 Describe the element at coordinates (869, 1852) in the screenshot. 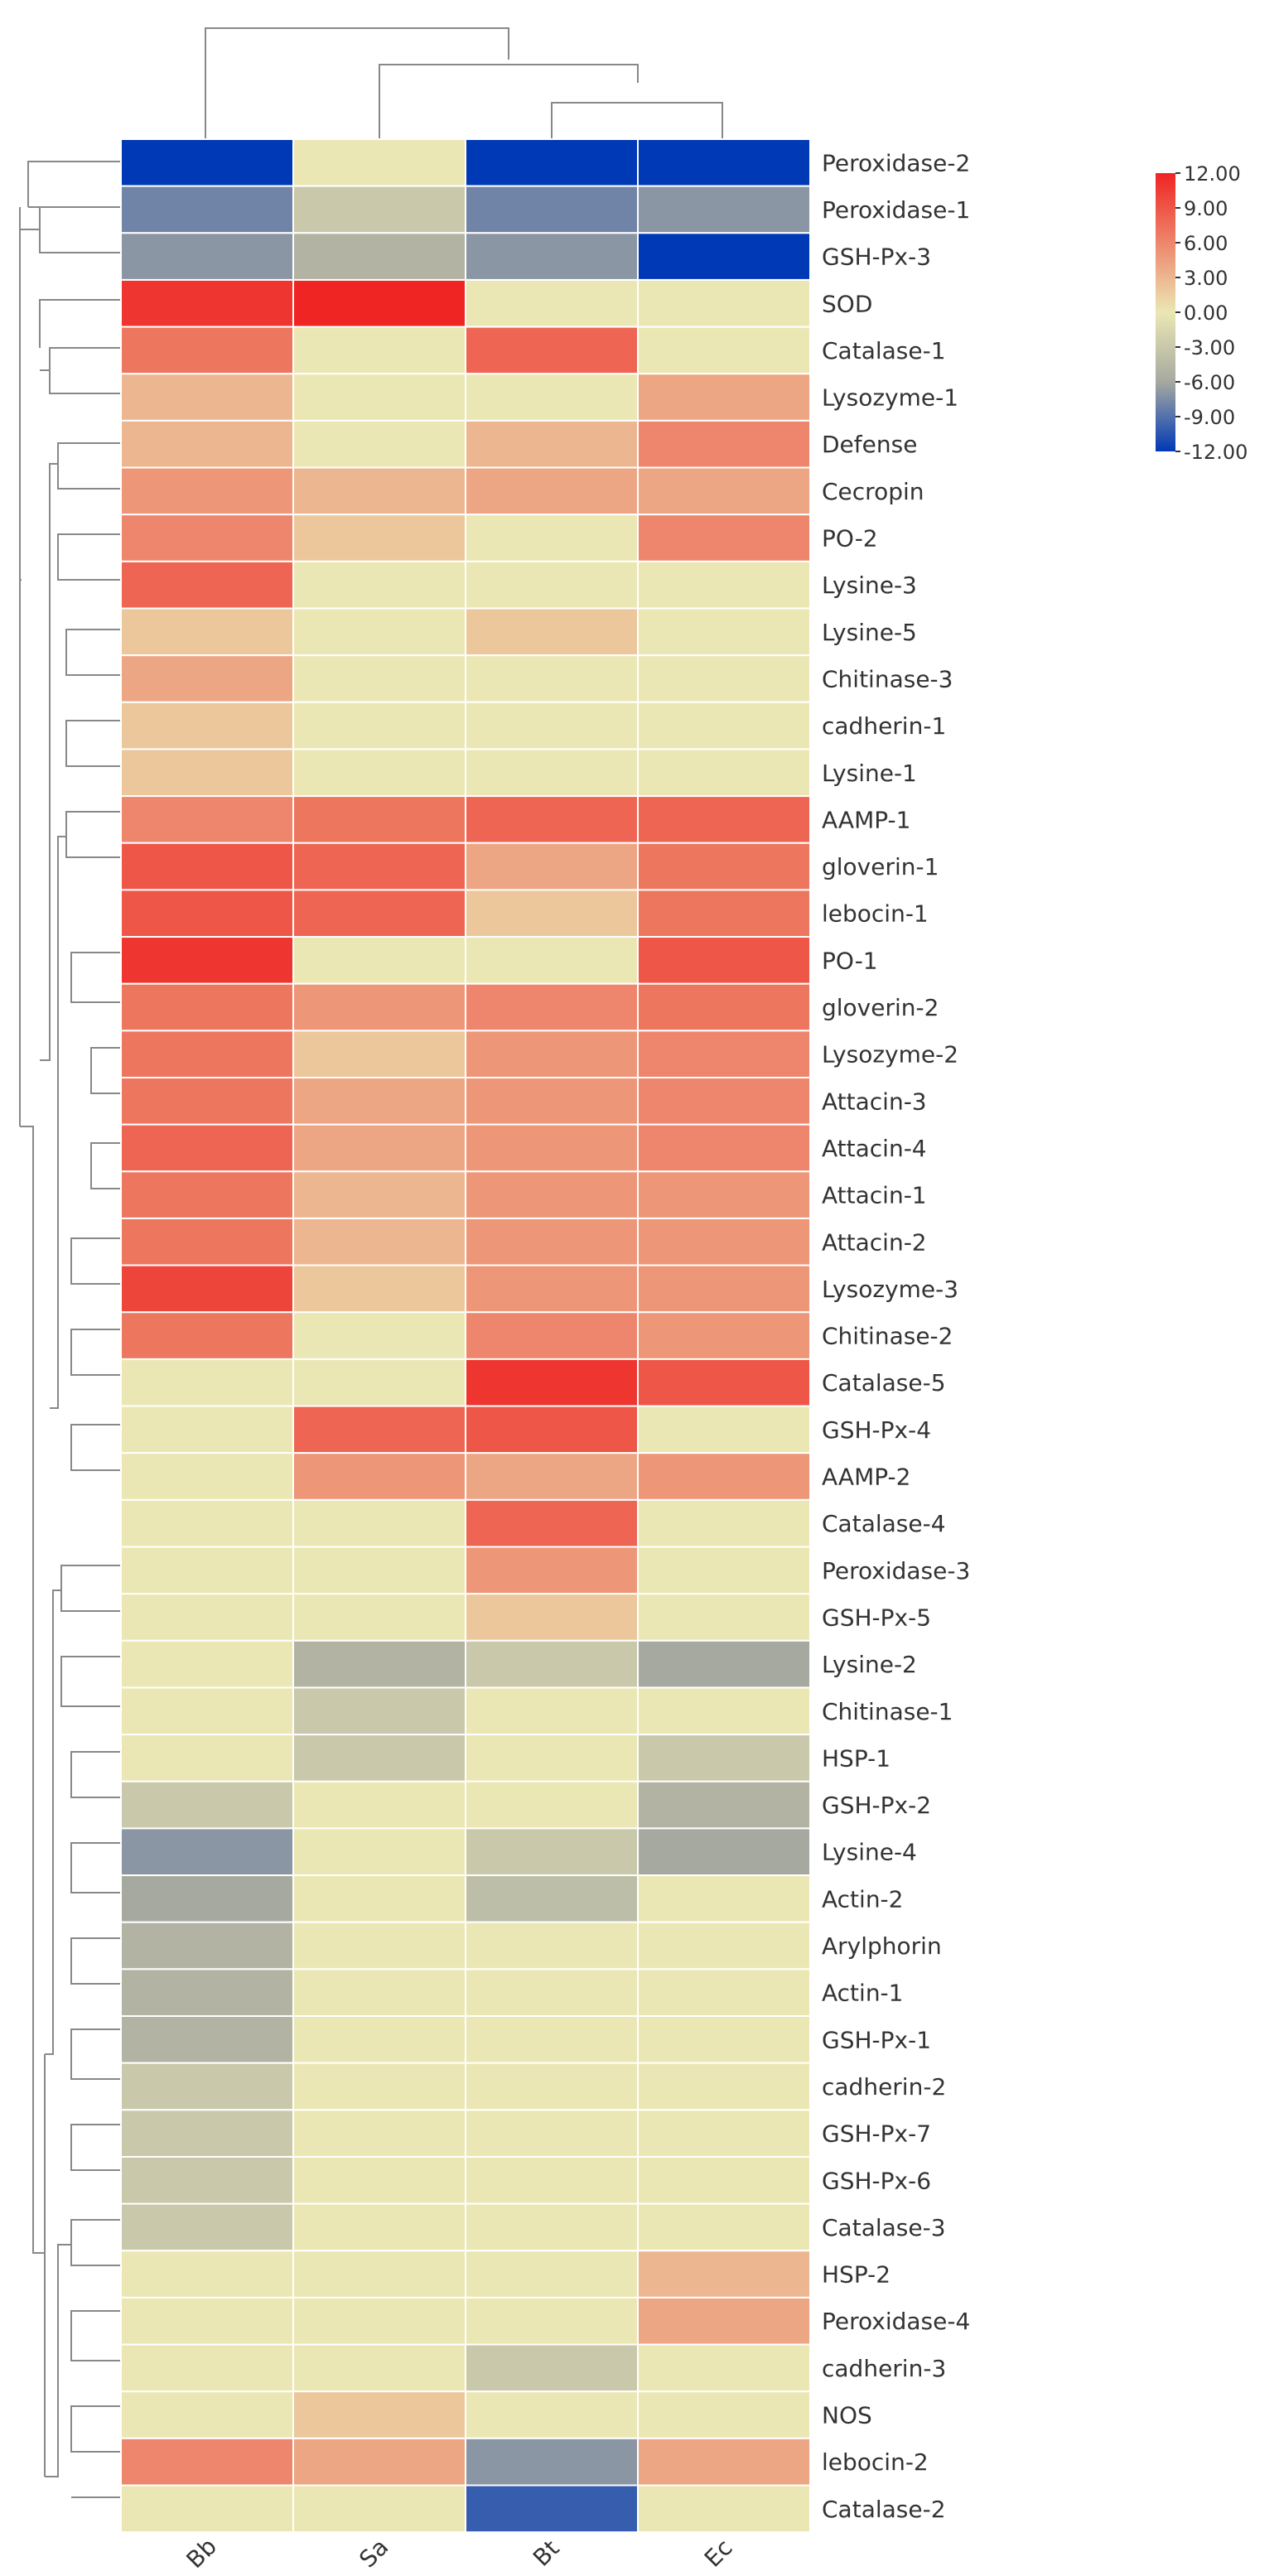

I see `row-label: Lysine-4` at that location.